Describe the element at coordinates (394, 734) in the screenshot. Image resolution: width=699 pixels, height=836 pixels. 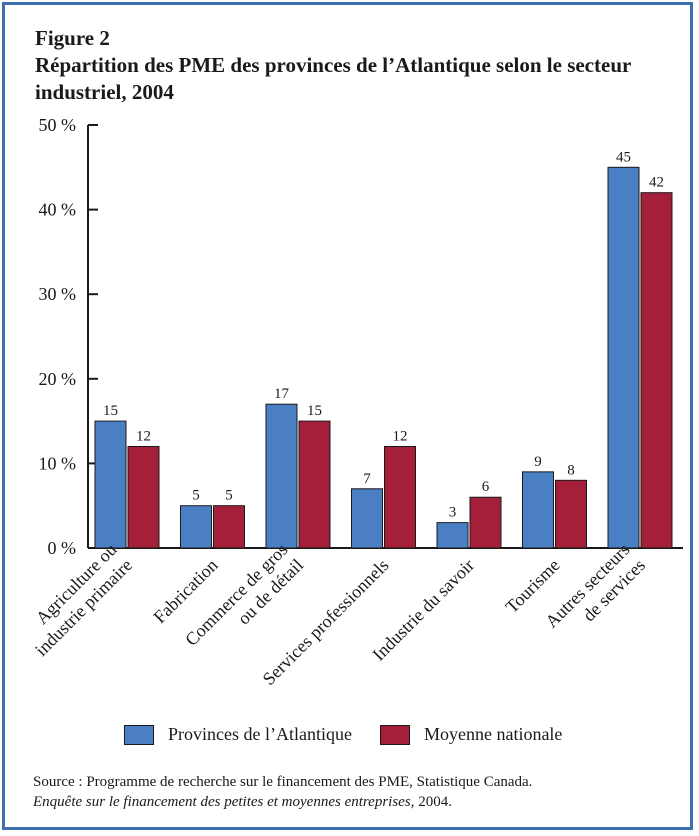
I see `legend-swatch-national` at that location.